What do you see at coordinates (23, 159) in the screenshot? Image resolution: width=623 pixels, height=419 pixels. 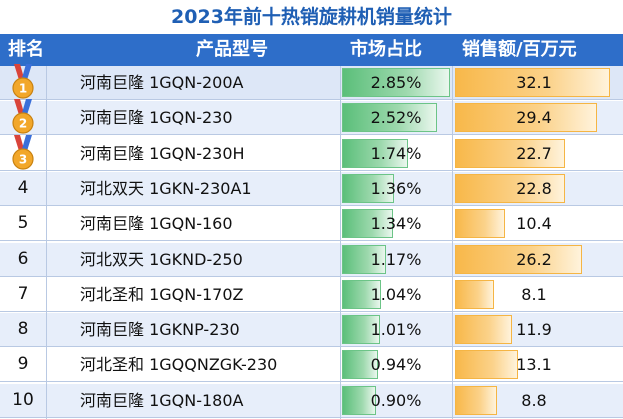 I see `medal-number: 3` at bounding box center [23, 159].